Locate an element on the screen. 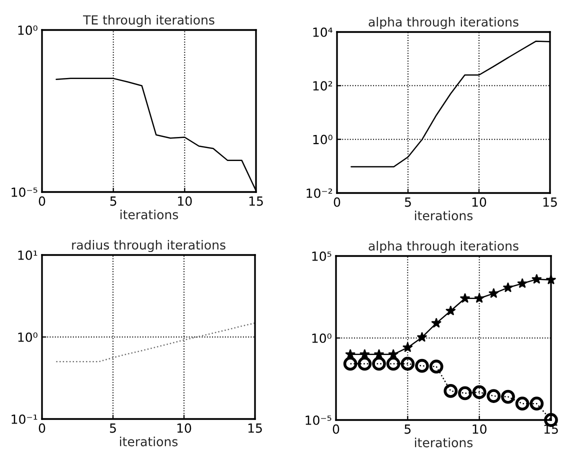 The width and height of the screenshot is (567, 463). y-tick-label: 10⁻¹ is located at coordinates (25, 419).